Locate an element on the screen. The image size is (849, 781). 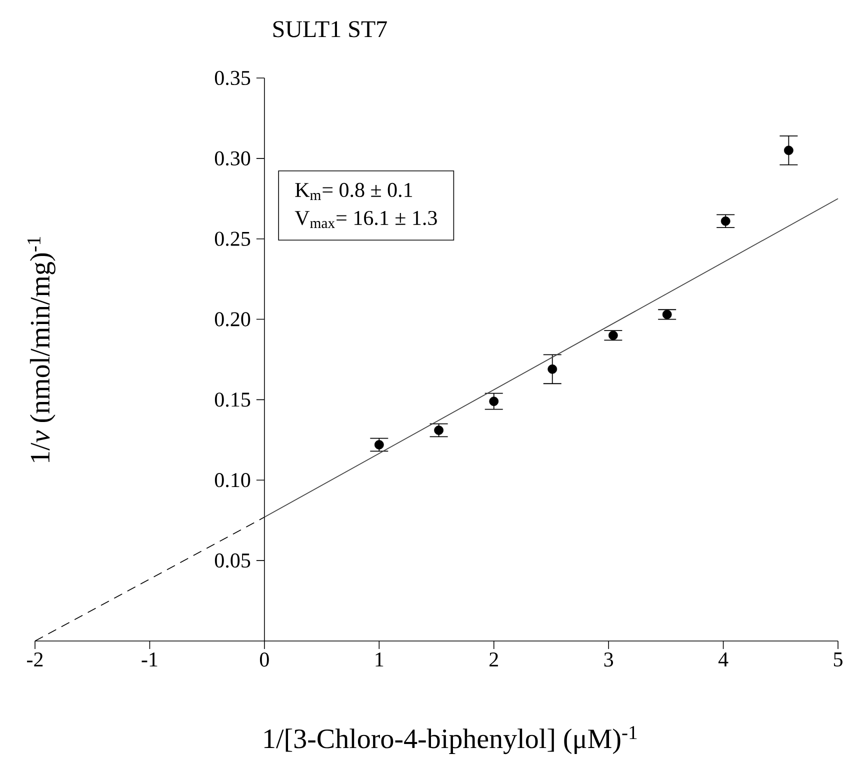
x-axis-title: 1/[3-Chloro-4-biphenylol] (μM)$^{-1}$ is located at coordinates (450, 740).